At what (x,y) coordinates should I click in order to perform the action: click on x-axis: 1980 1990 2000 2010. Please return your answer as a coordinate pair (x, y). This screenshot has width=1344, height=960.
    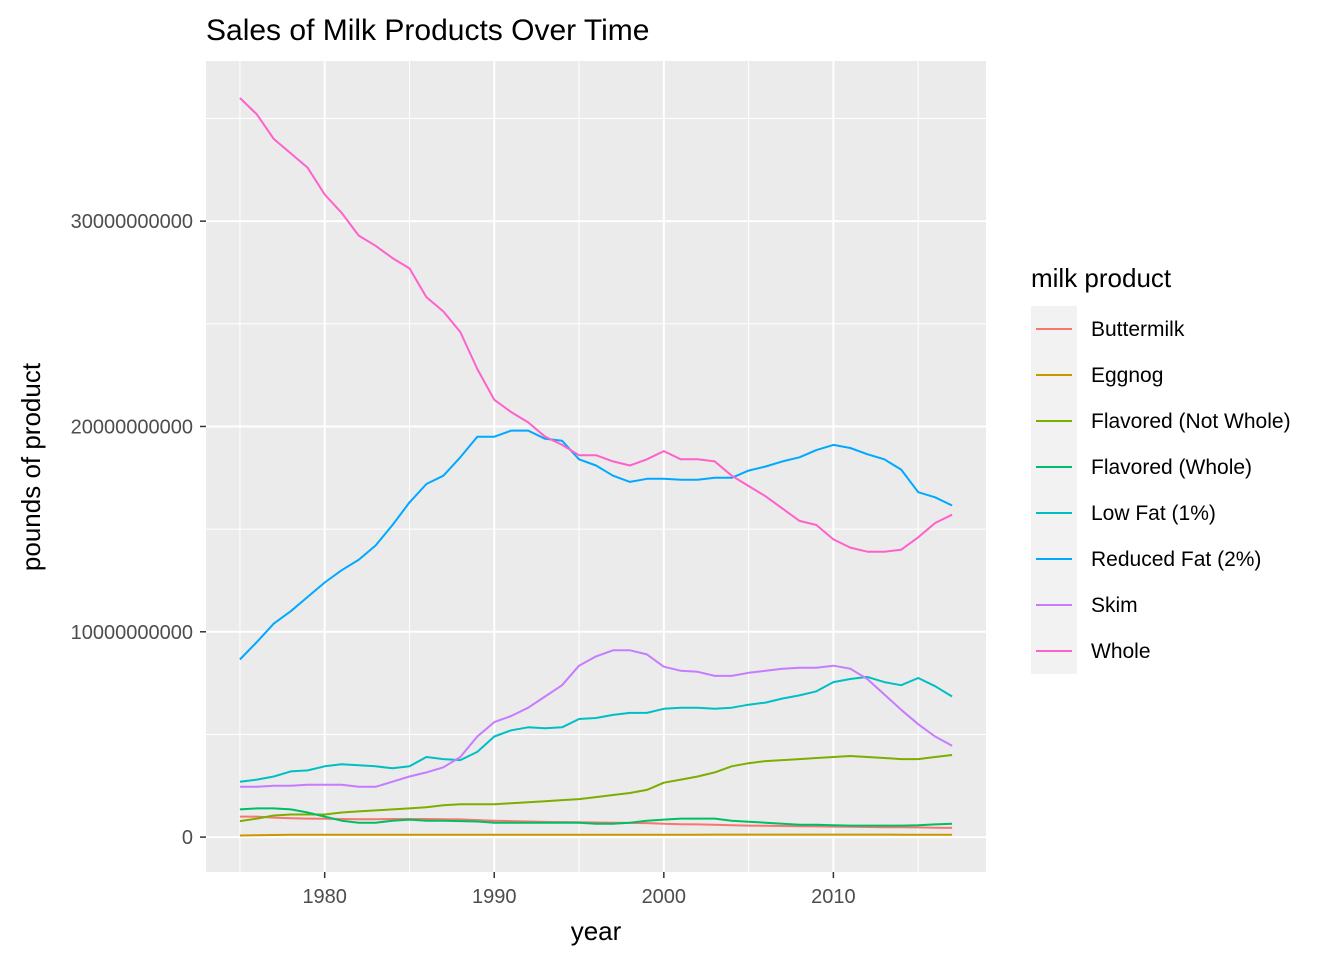
    Looking at the image, I should click on (579, 890).